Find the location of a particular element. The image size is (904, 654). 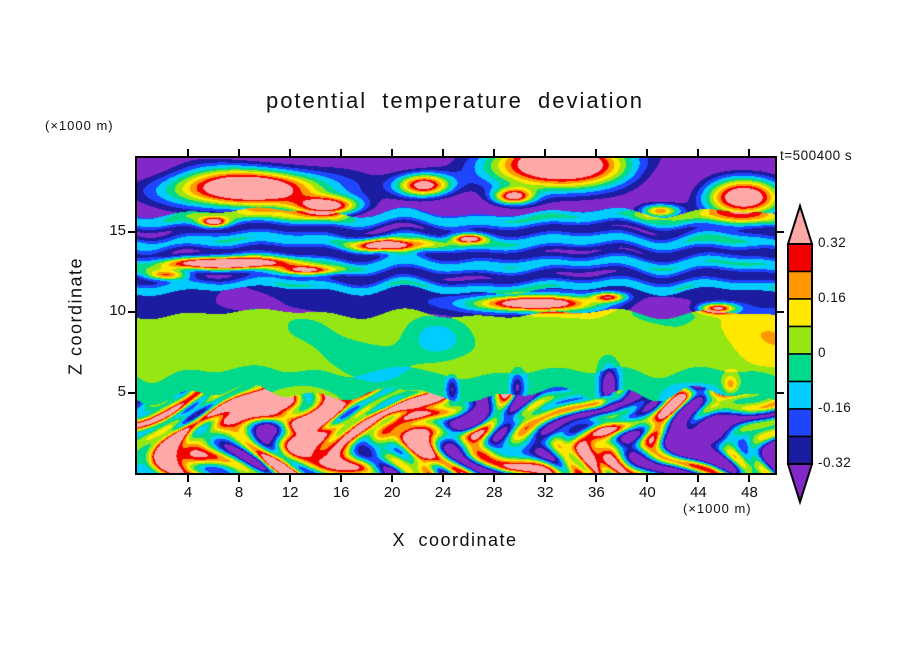

x-axis-tick-label: 40 is located at coordinates (647, 492).